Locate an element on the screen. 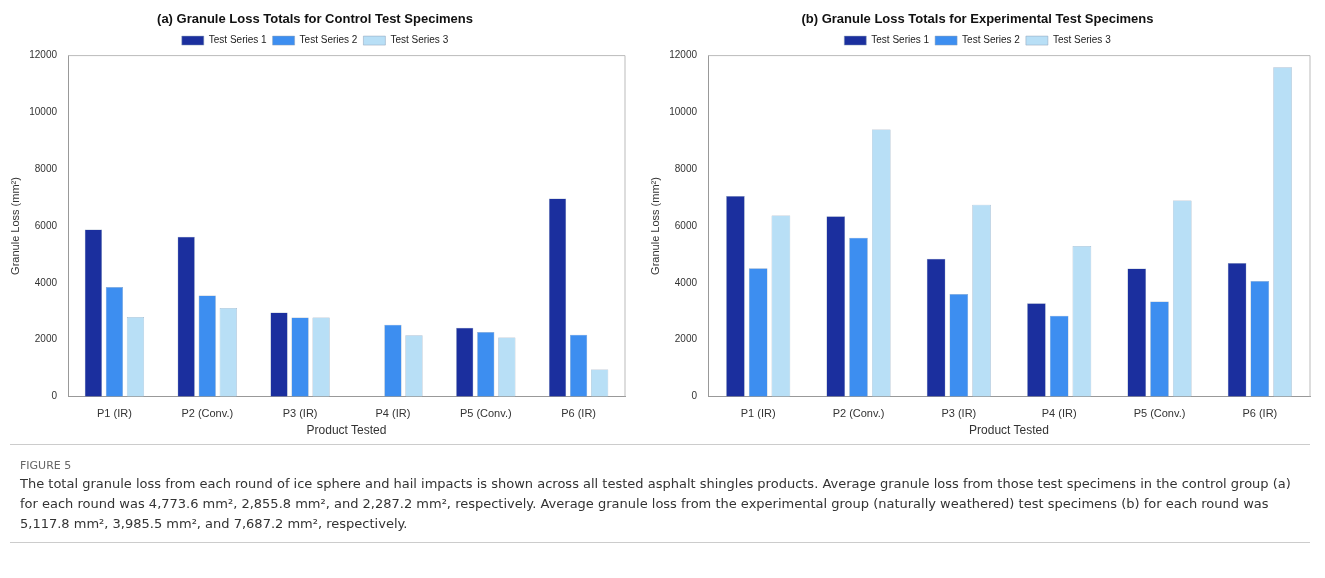  chart-title: (a) Granule Loss Totals for Control Test Specimens is located at coordinates (315, 19).